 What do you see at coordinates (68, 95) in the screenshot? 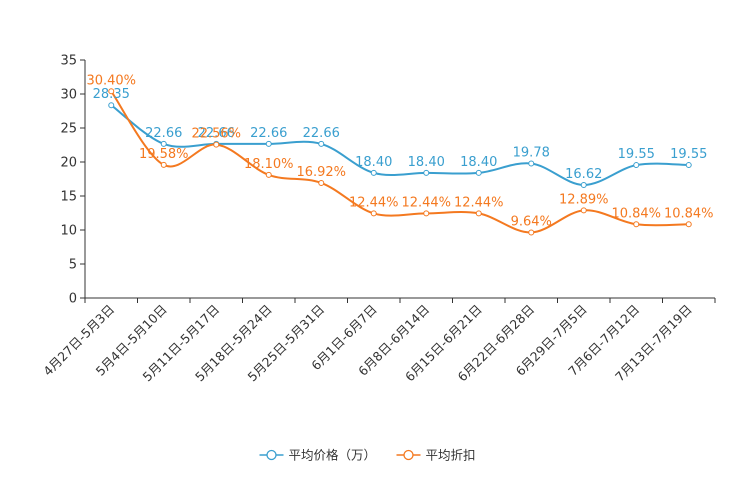
I see `y-tick-label: 30` at bounding box center [68, 95].